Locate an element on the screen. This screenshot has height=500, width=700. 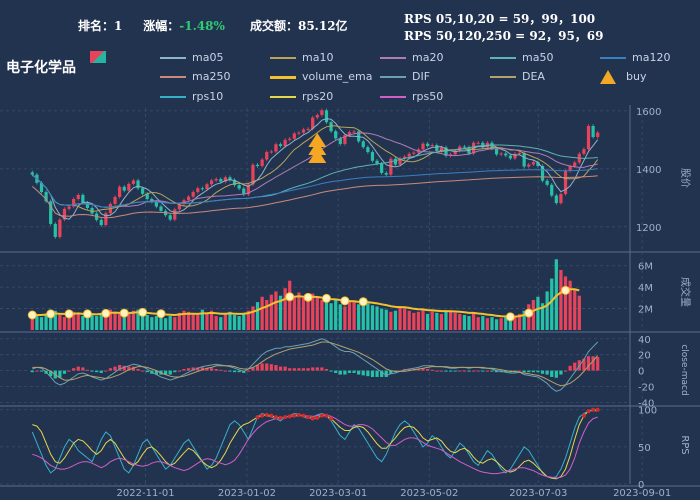
legend-item-ma120: ma120 is located at coordinates (635, 57).